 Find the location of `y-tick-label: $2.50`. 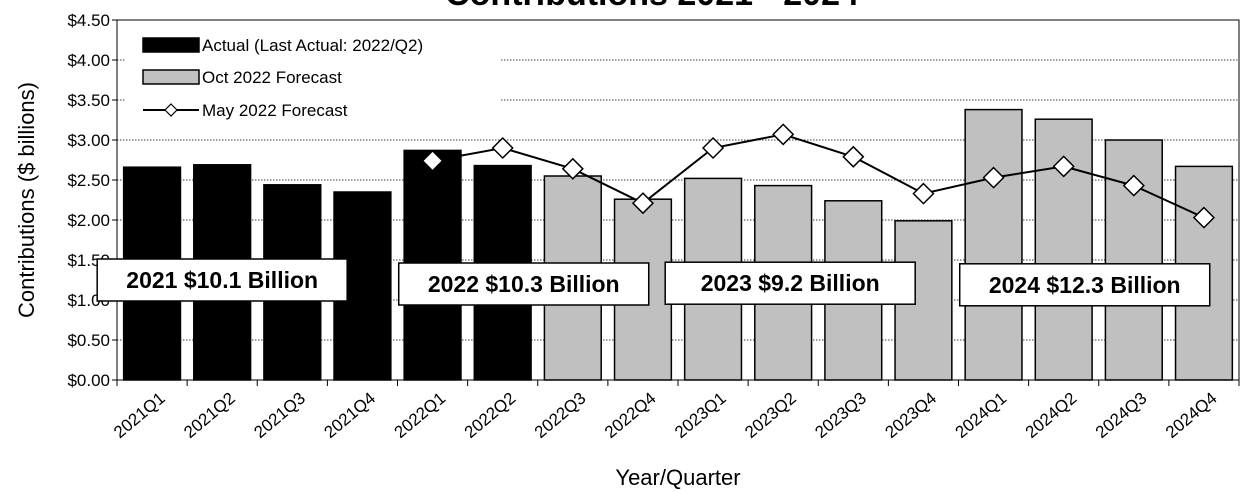

y-tick-label: $2.50 is located at coordinates (88, 180).